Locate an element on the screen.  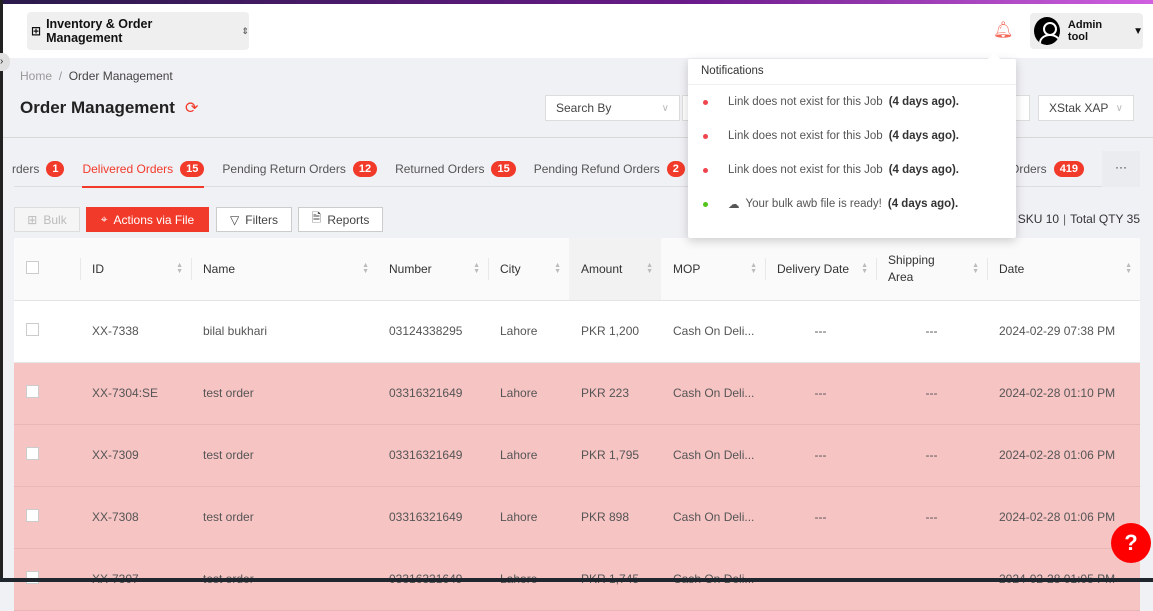
breadcrumb-current: Order Management is located at coordinates (120, 76).